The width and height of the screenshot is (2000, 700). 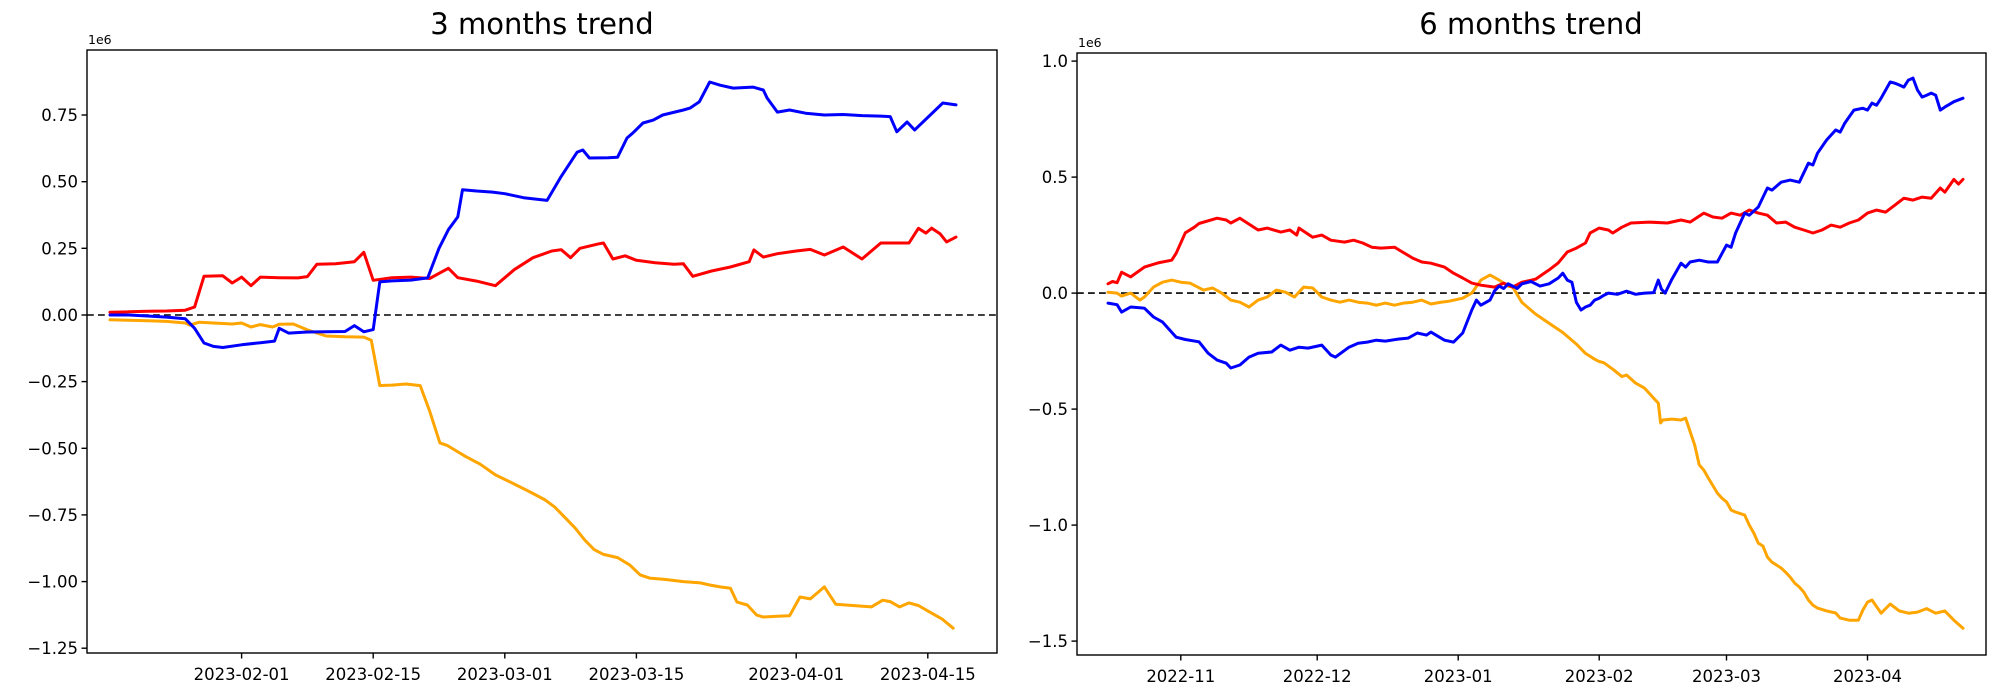 What do you see at coordinates (636, 674) in the screenshot?
I see `x-tick-label: 2023-03-15` at bounding box center [636, 674].